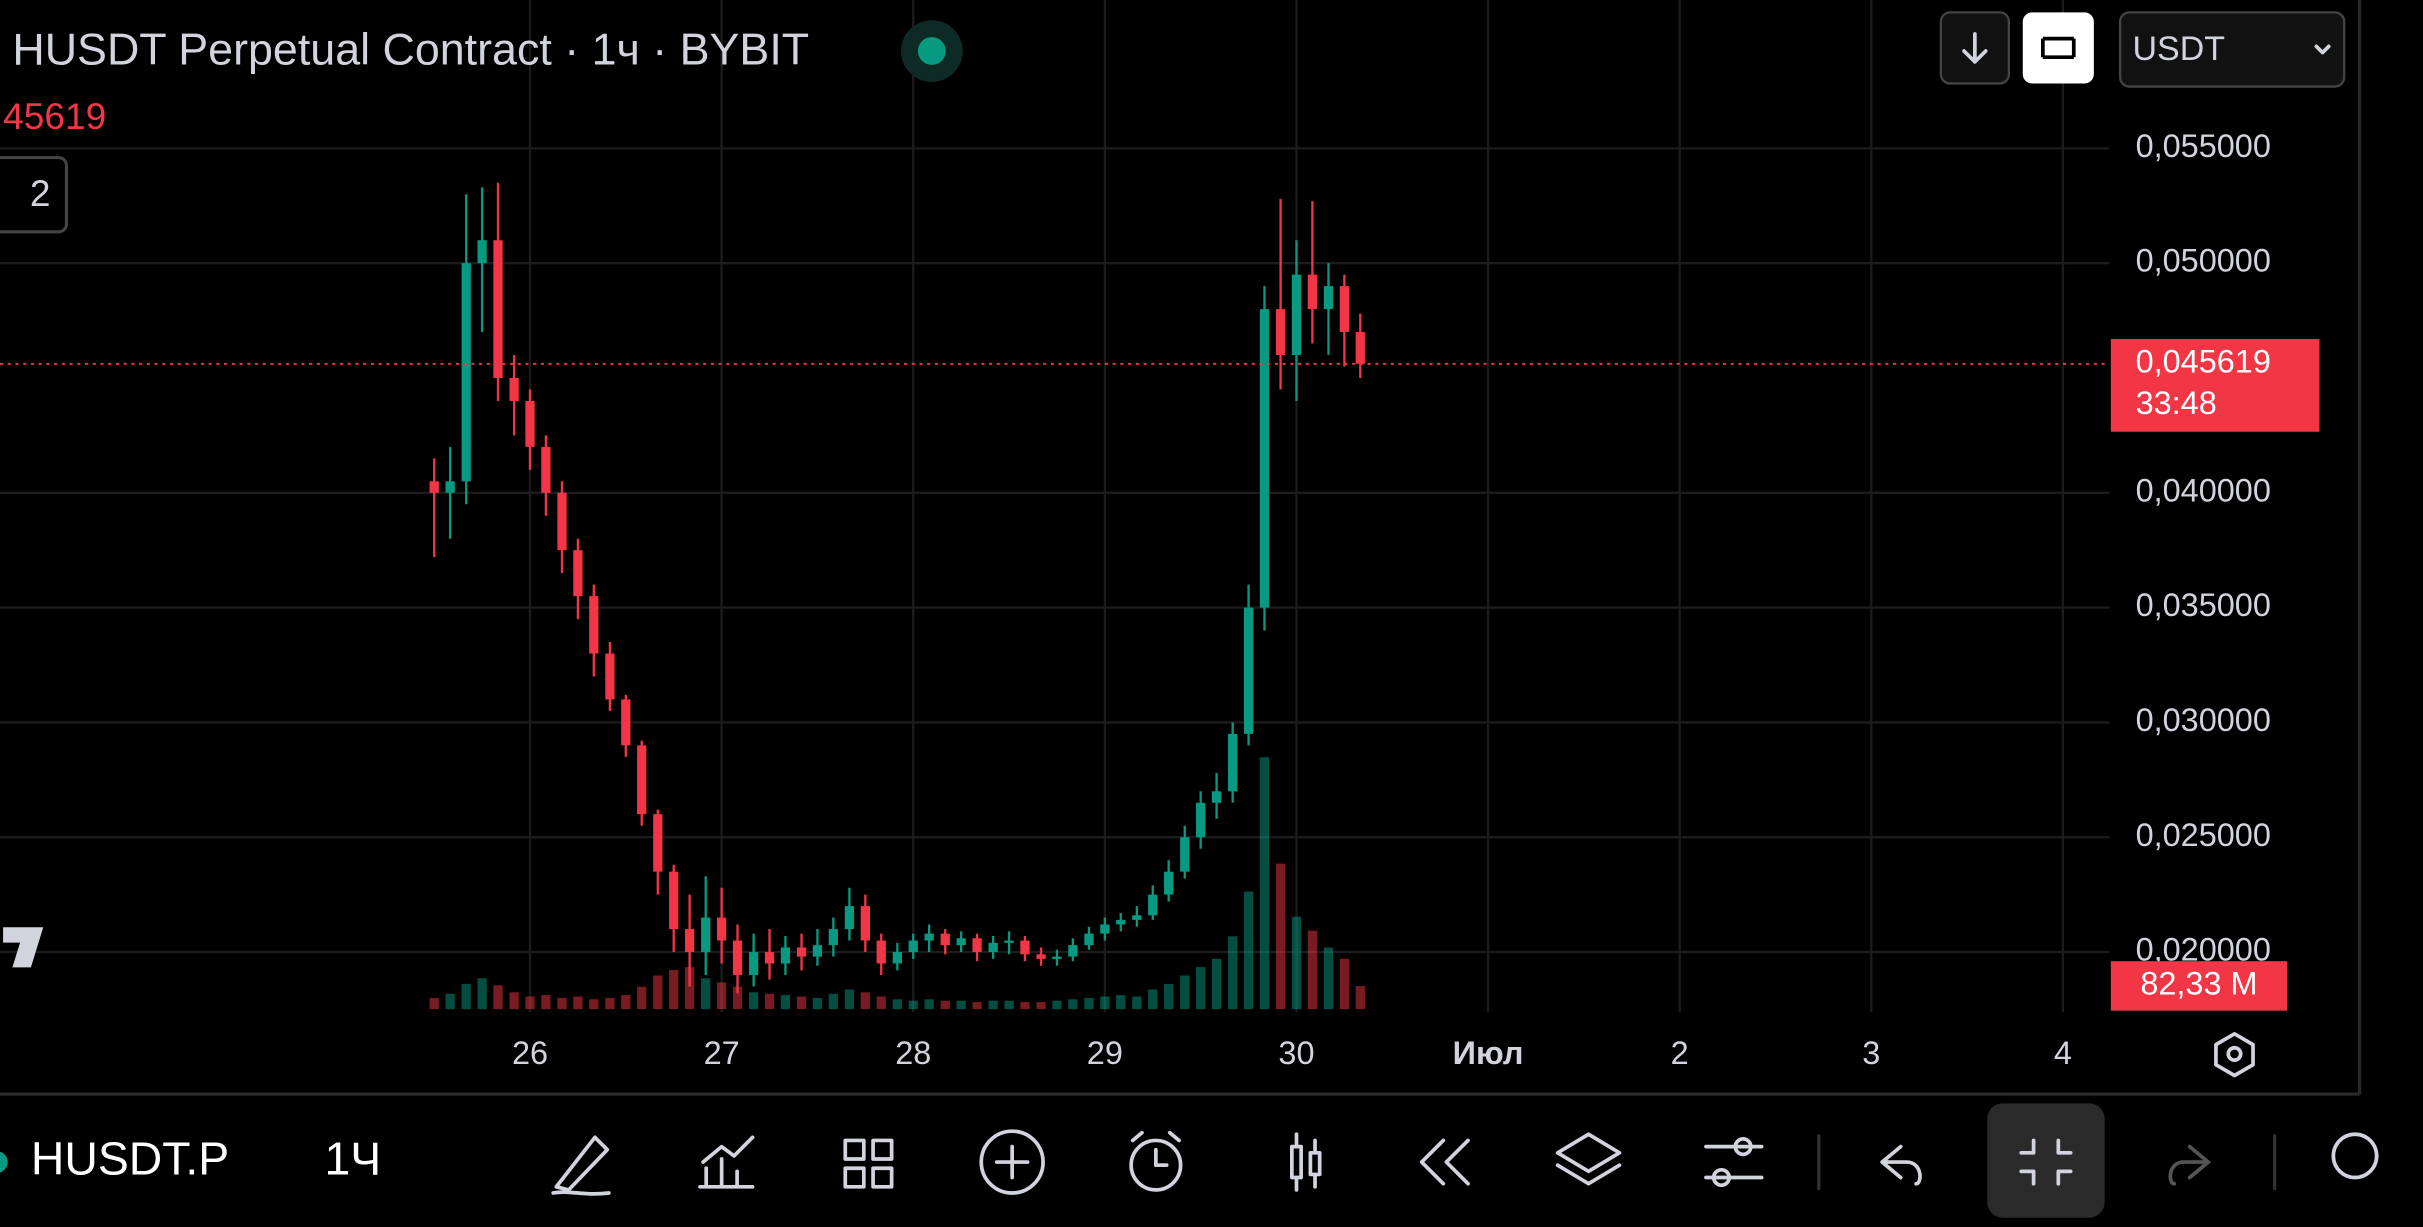 This screenshot has height=1227, width=2423. I want to click on countdown: 33:48, so click(2176, 403).